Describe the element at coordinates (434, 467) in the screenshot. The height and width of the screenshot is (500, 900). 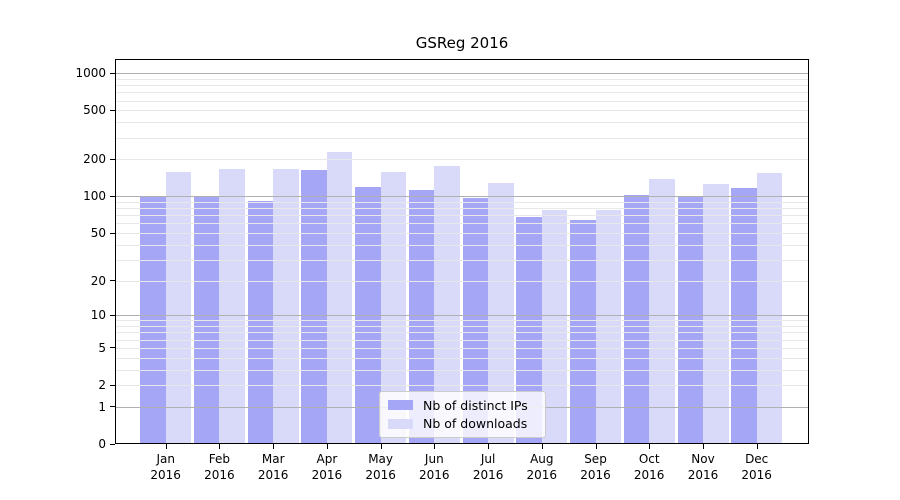
I see `x-tick-label: Jun 2016` at that location.